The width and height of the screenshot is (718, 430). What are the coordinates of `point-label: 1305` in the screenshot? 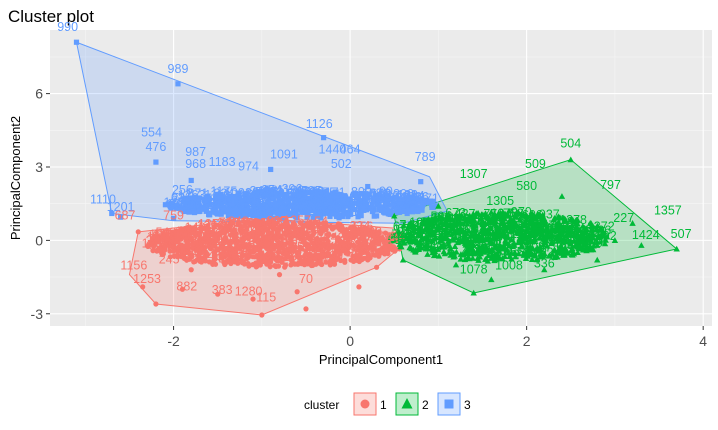 It's located at (500, 201).